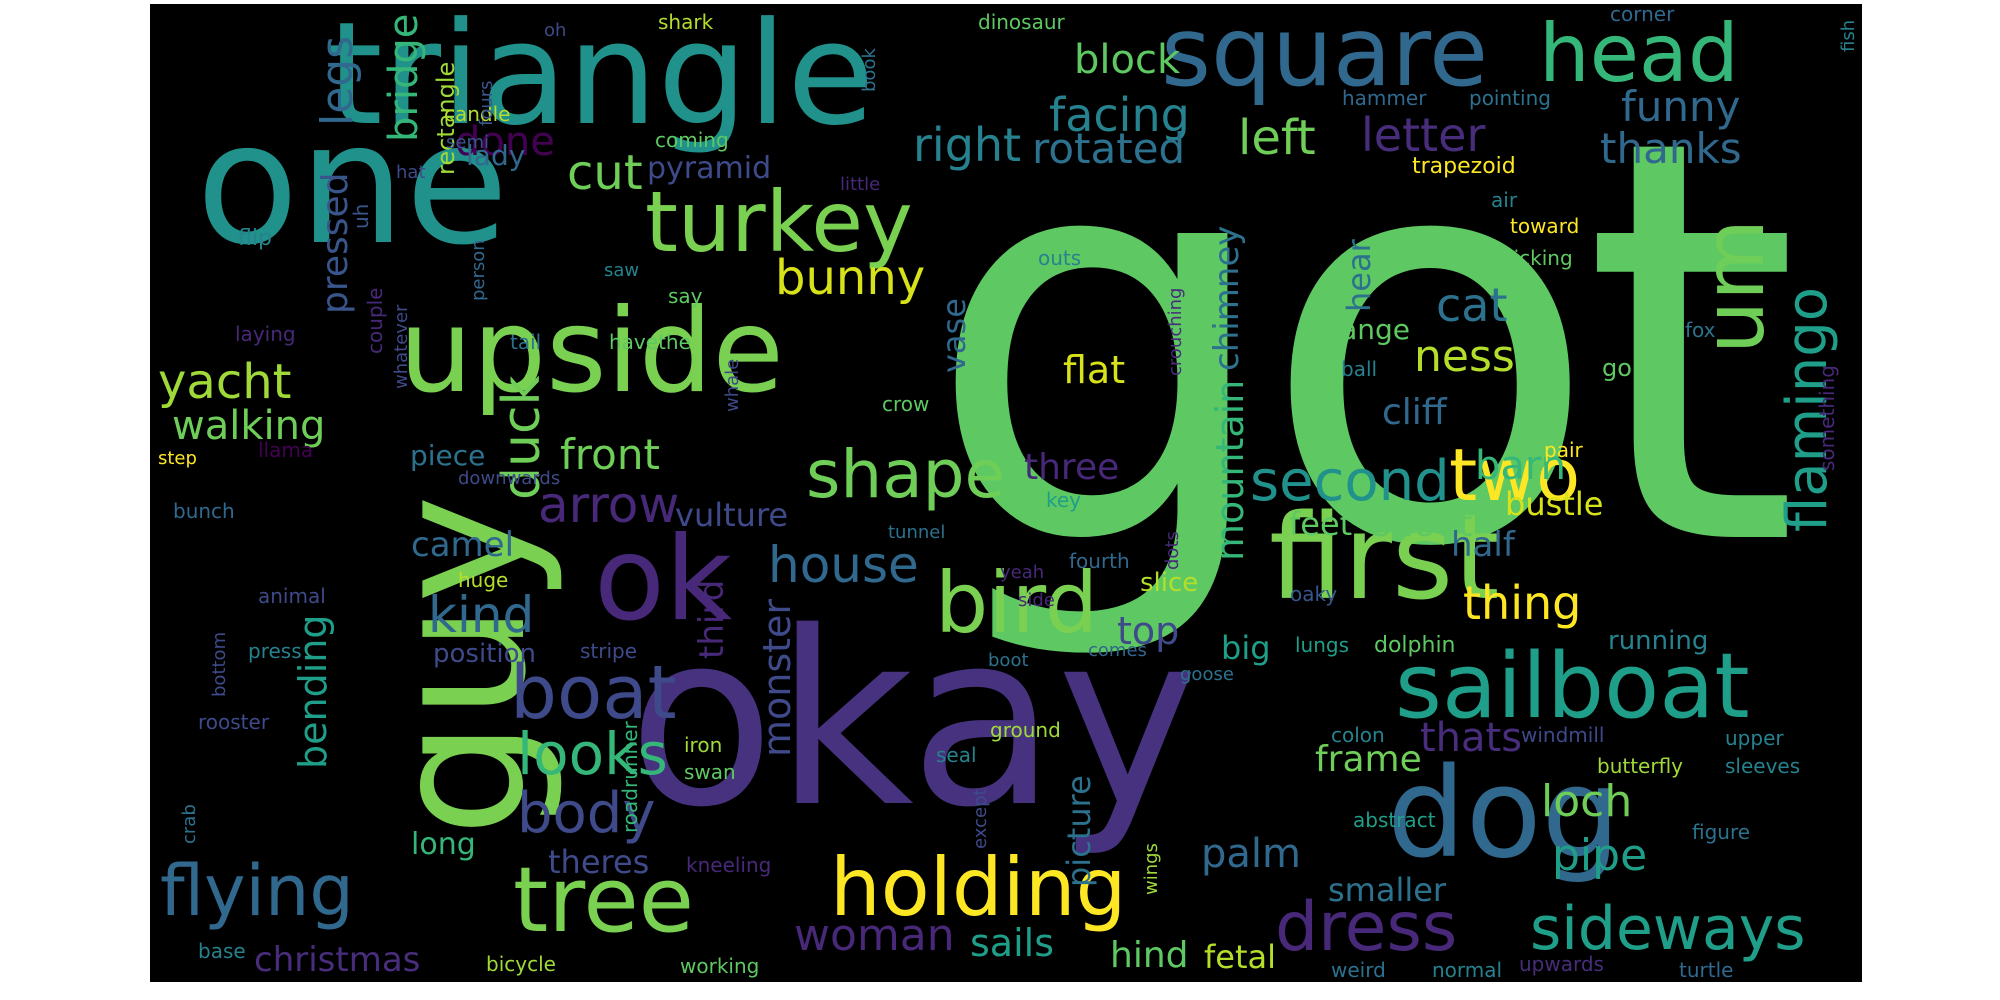 The image size is (2000, 1000). What do you see at coordinates (1572, 686) in the screenshot?
I see `word-sailboat: sailboat` at bounding box center [1572, 686].